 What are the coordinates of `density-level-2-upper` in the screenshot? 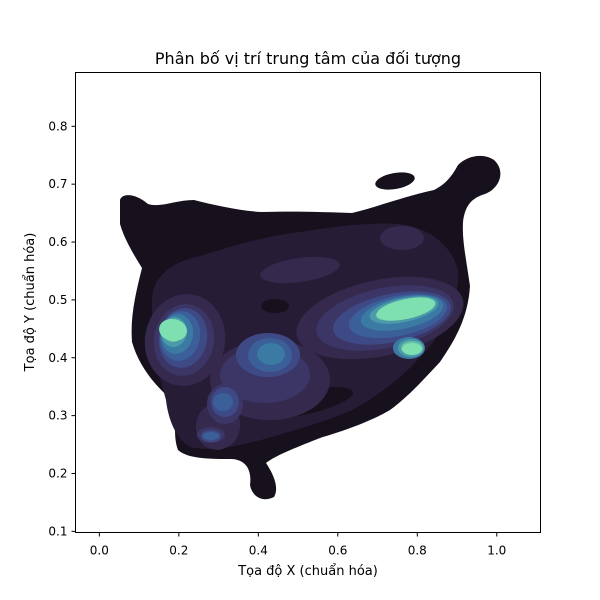 It's located at (402, 238).